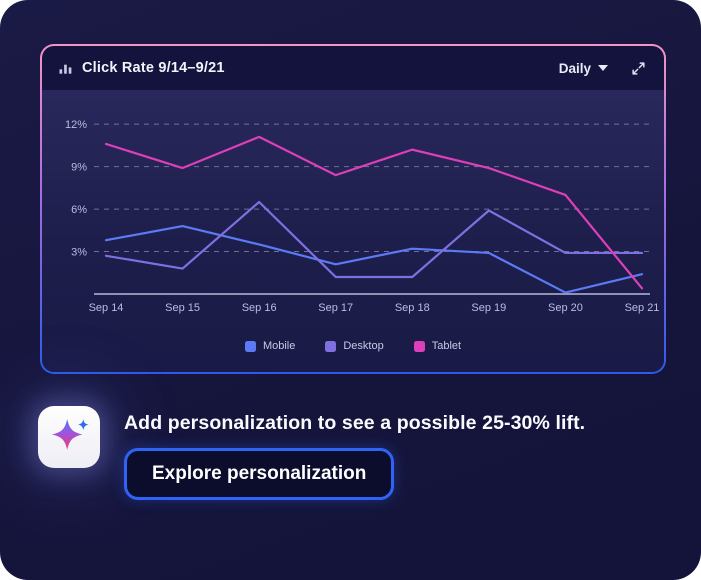 The height and width of the screenshot is (580, 701). Describe the element at coordinates (106, 308) in the screenshot. I see `x-tick-label: Sep 14` at that location.